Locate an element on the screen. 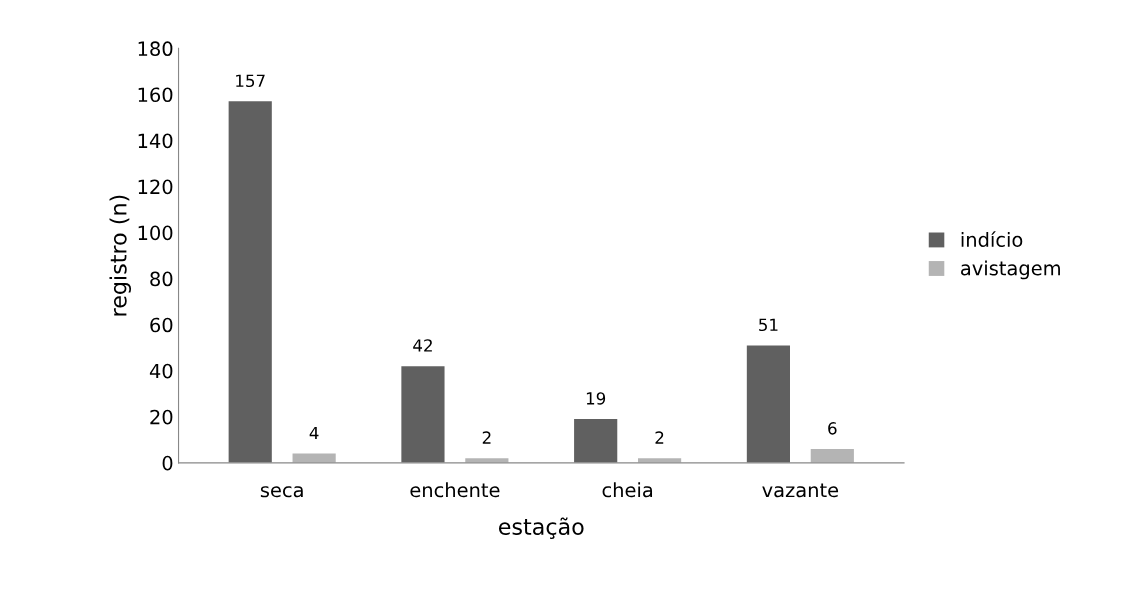 This screenshot has height=605, width=1130. y-tick-label: 60 is located at coordinates (161, 325).